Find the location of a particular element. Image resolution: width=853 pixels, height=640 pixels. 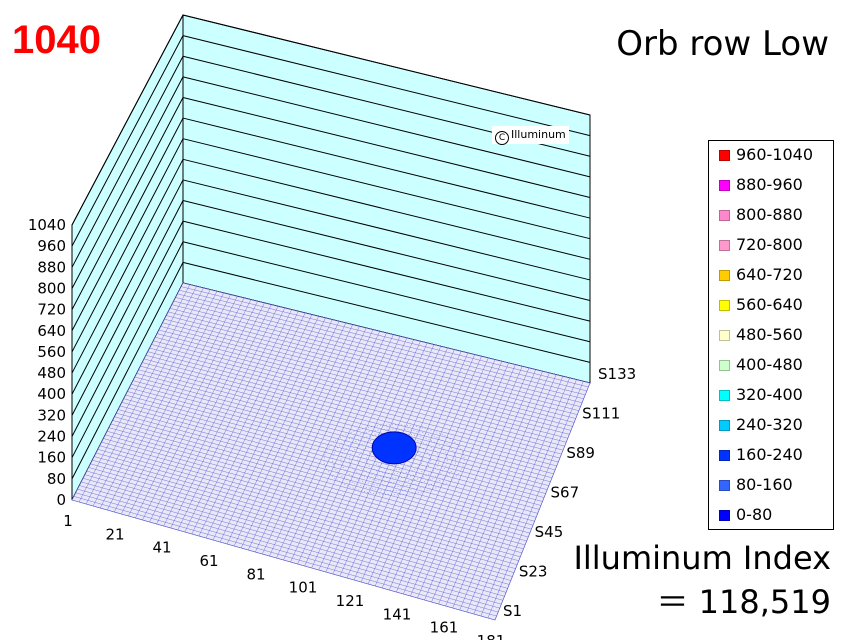

chart-title: Orb row Low is located at coordinates (722, 44).